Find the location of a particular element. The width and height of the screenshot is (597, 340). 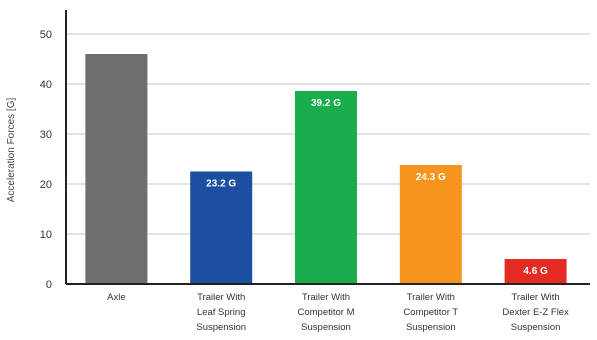

data-label: 23.2 G is located at coordinates (221, 184).